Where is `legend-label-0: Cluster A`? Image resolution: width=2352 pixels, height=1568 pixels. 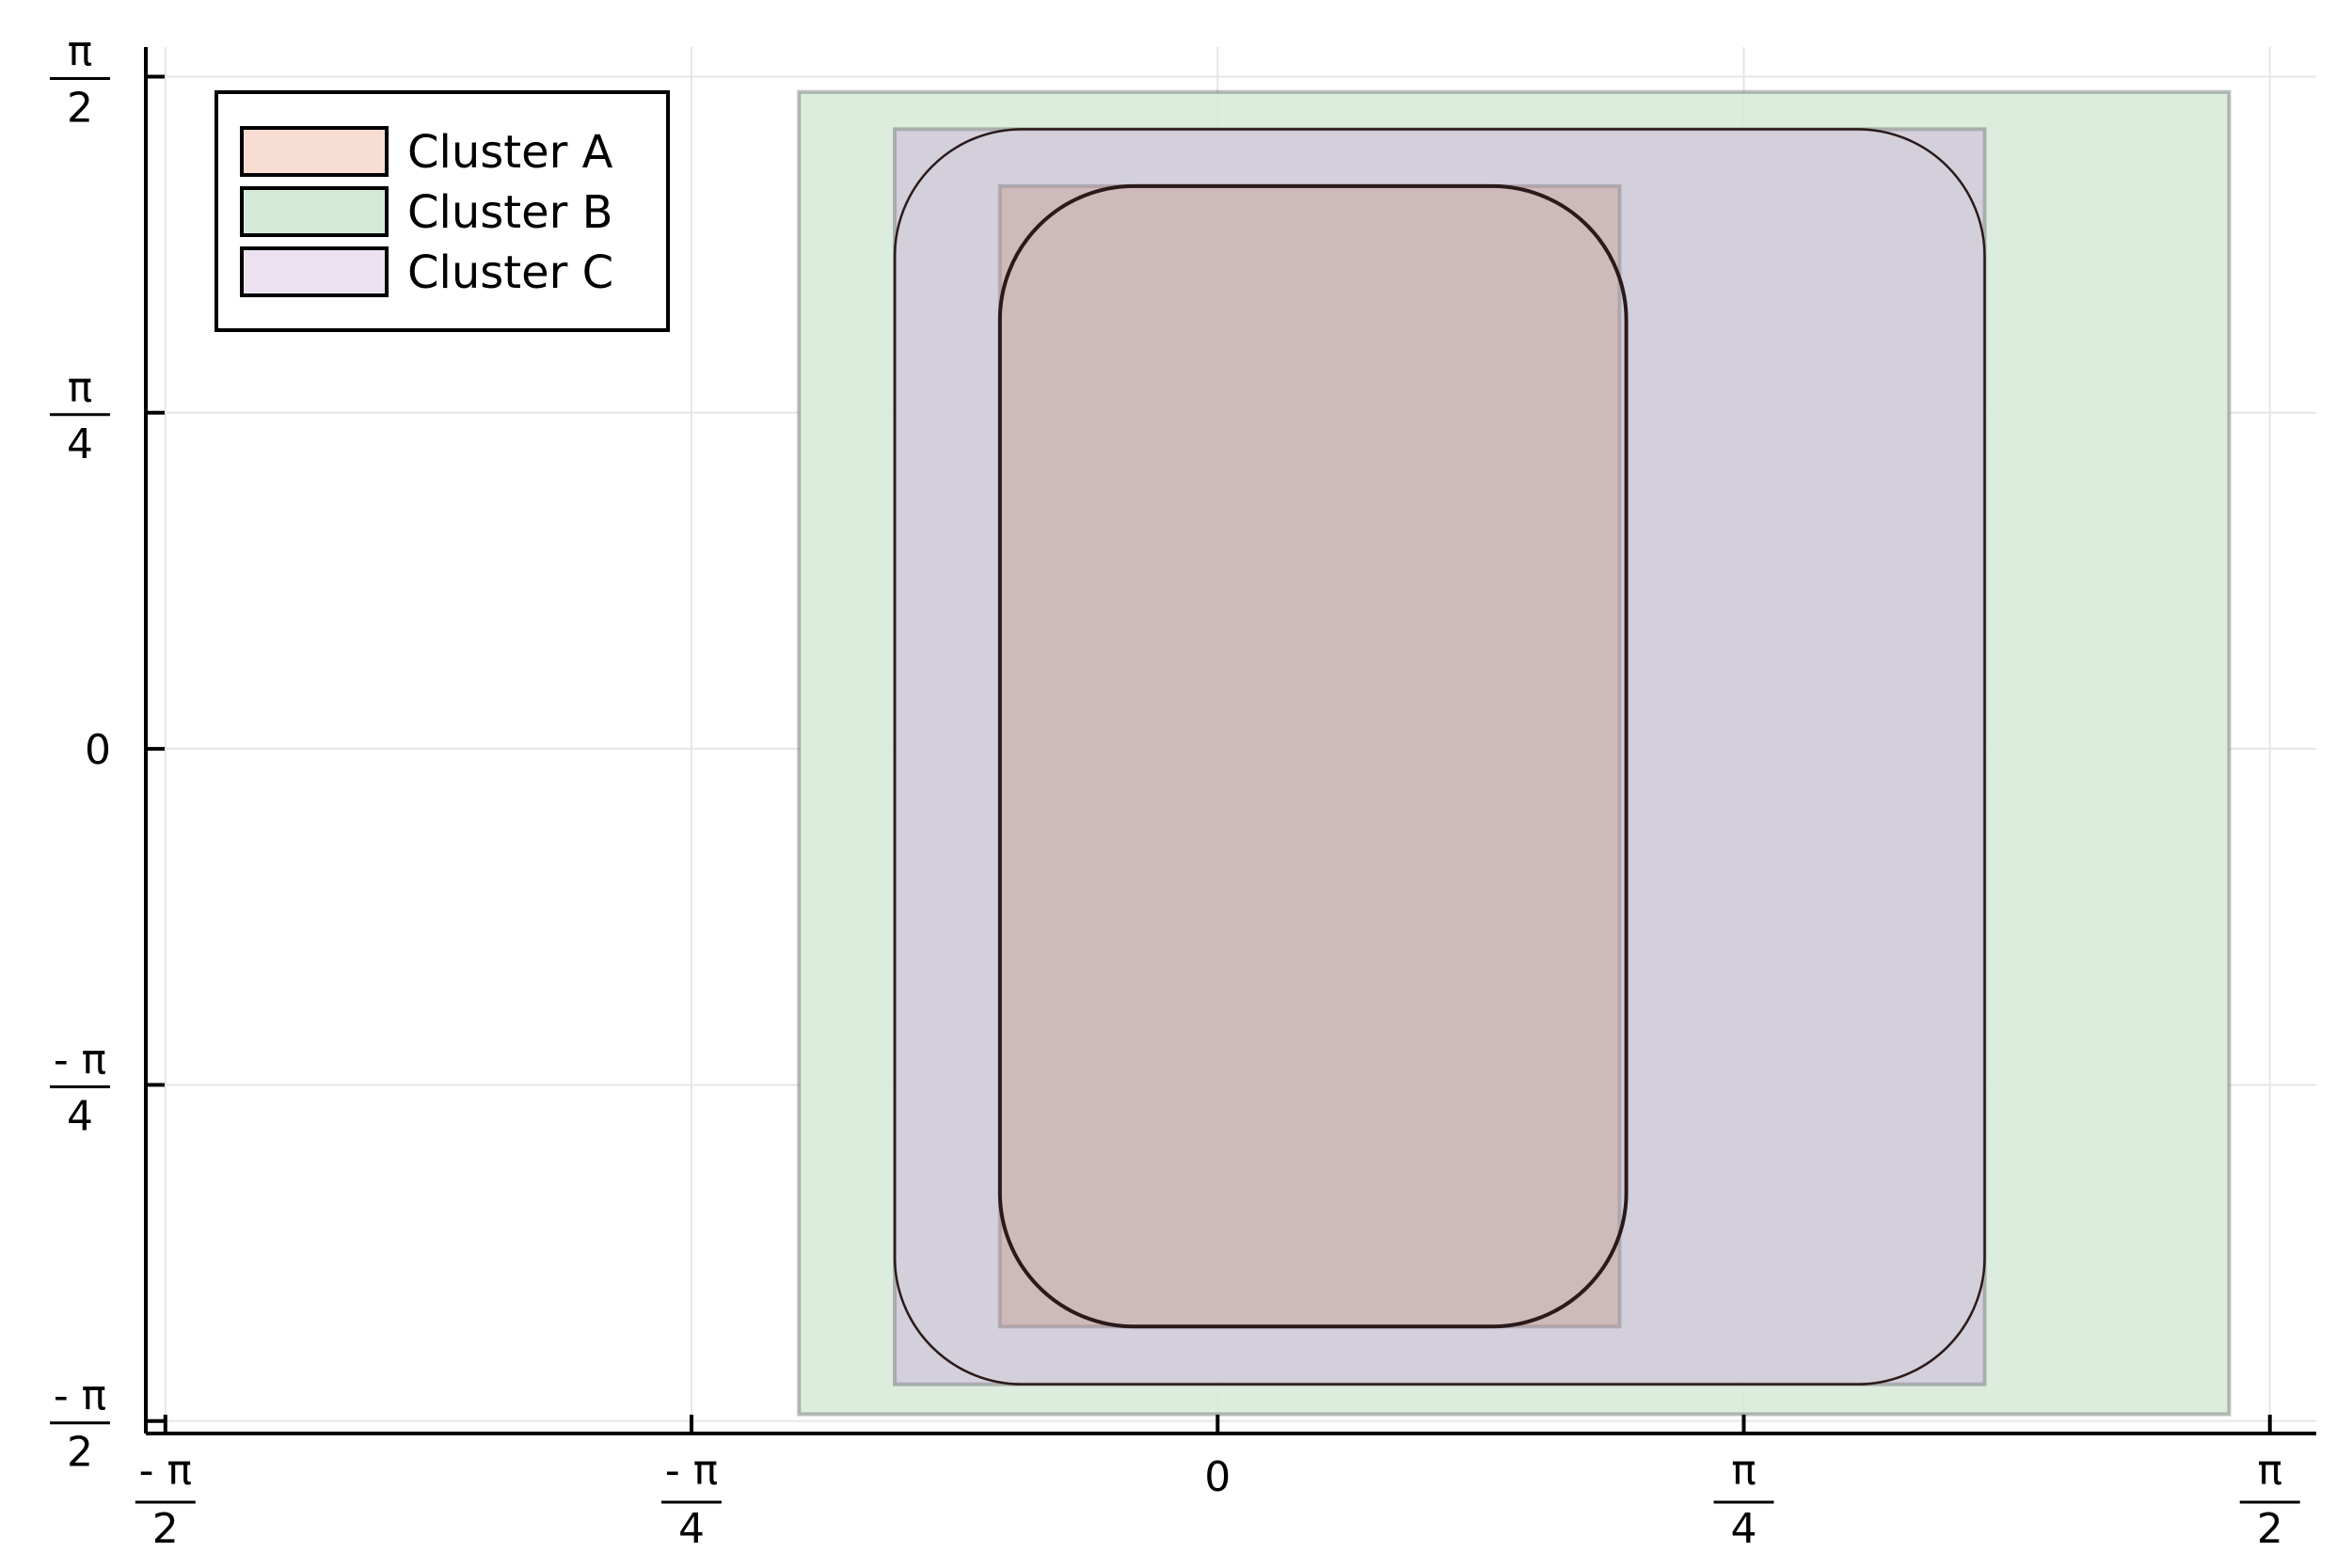 legend-label-0: Cluster A is located at coordinates (510, 152).